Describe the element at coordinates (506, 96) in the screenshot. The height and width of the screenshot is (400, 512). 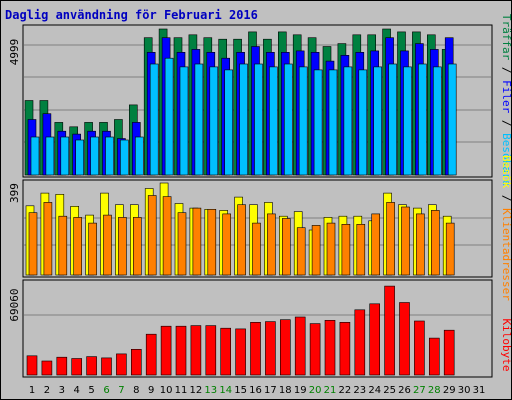
I see `legend-top-files: Filer` at that location.